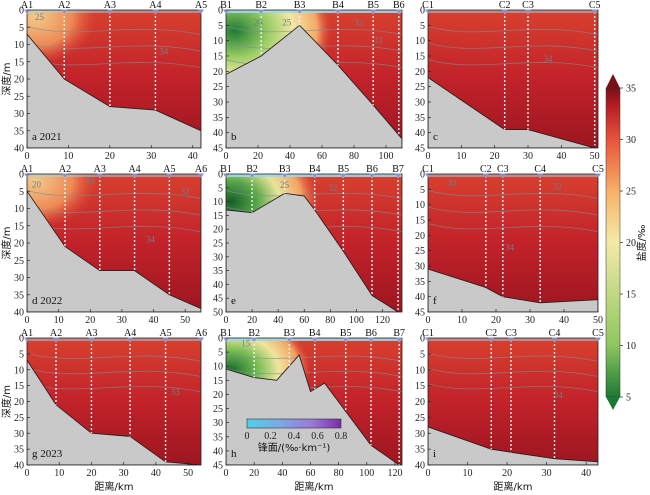 The image size is (650, 495). Describe the element at coordinates (37, 184) in the screenshot. I see `contour-label: 20` at that location.